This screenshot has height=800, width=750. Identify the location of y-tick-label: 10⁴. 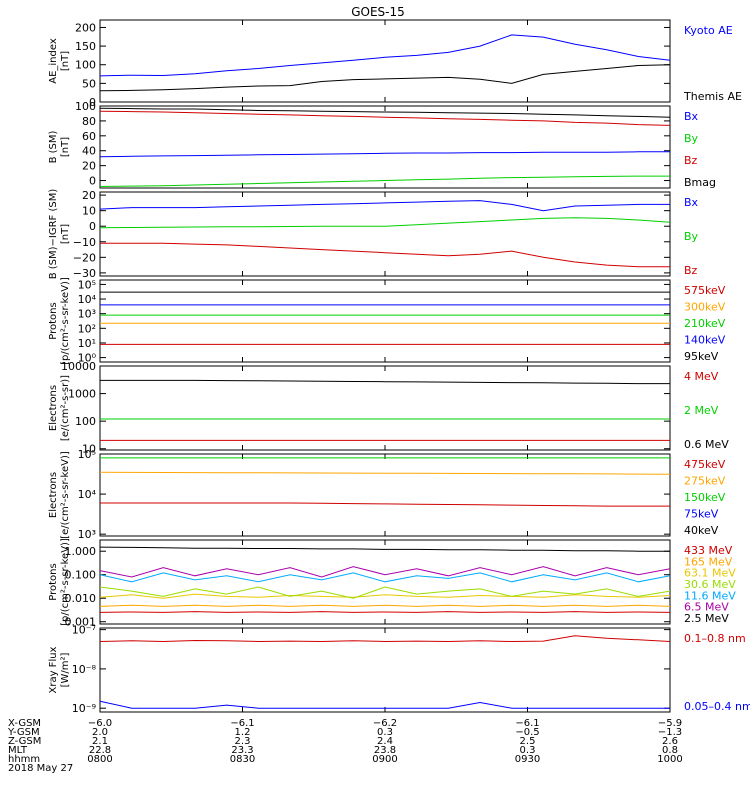
(87, 299).